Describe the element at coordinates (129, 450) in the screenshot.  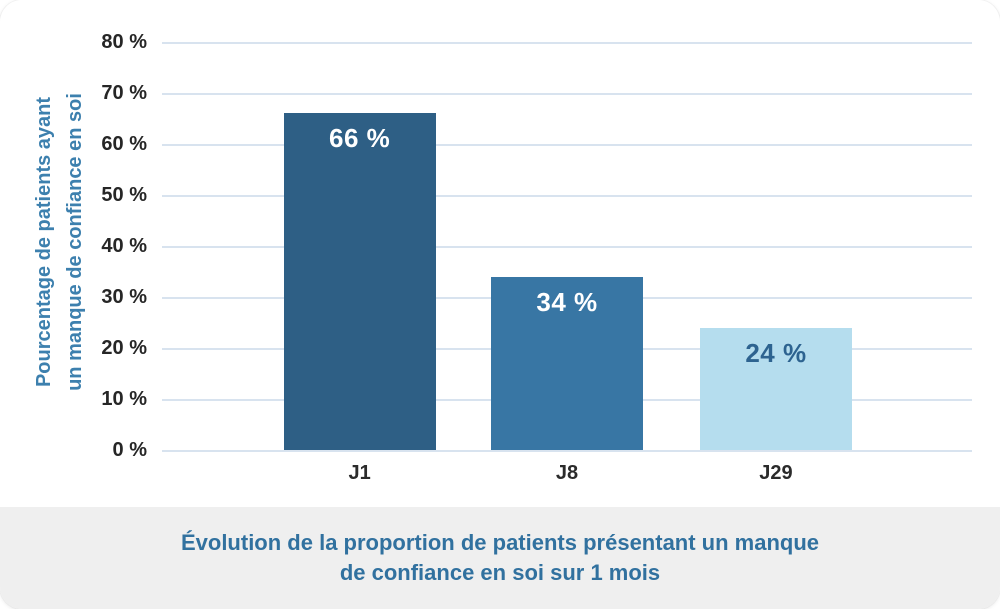
I see `y-axis-tick-label: 0 %` at that location.